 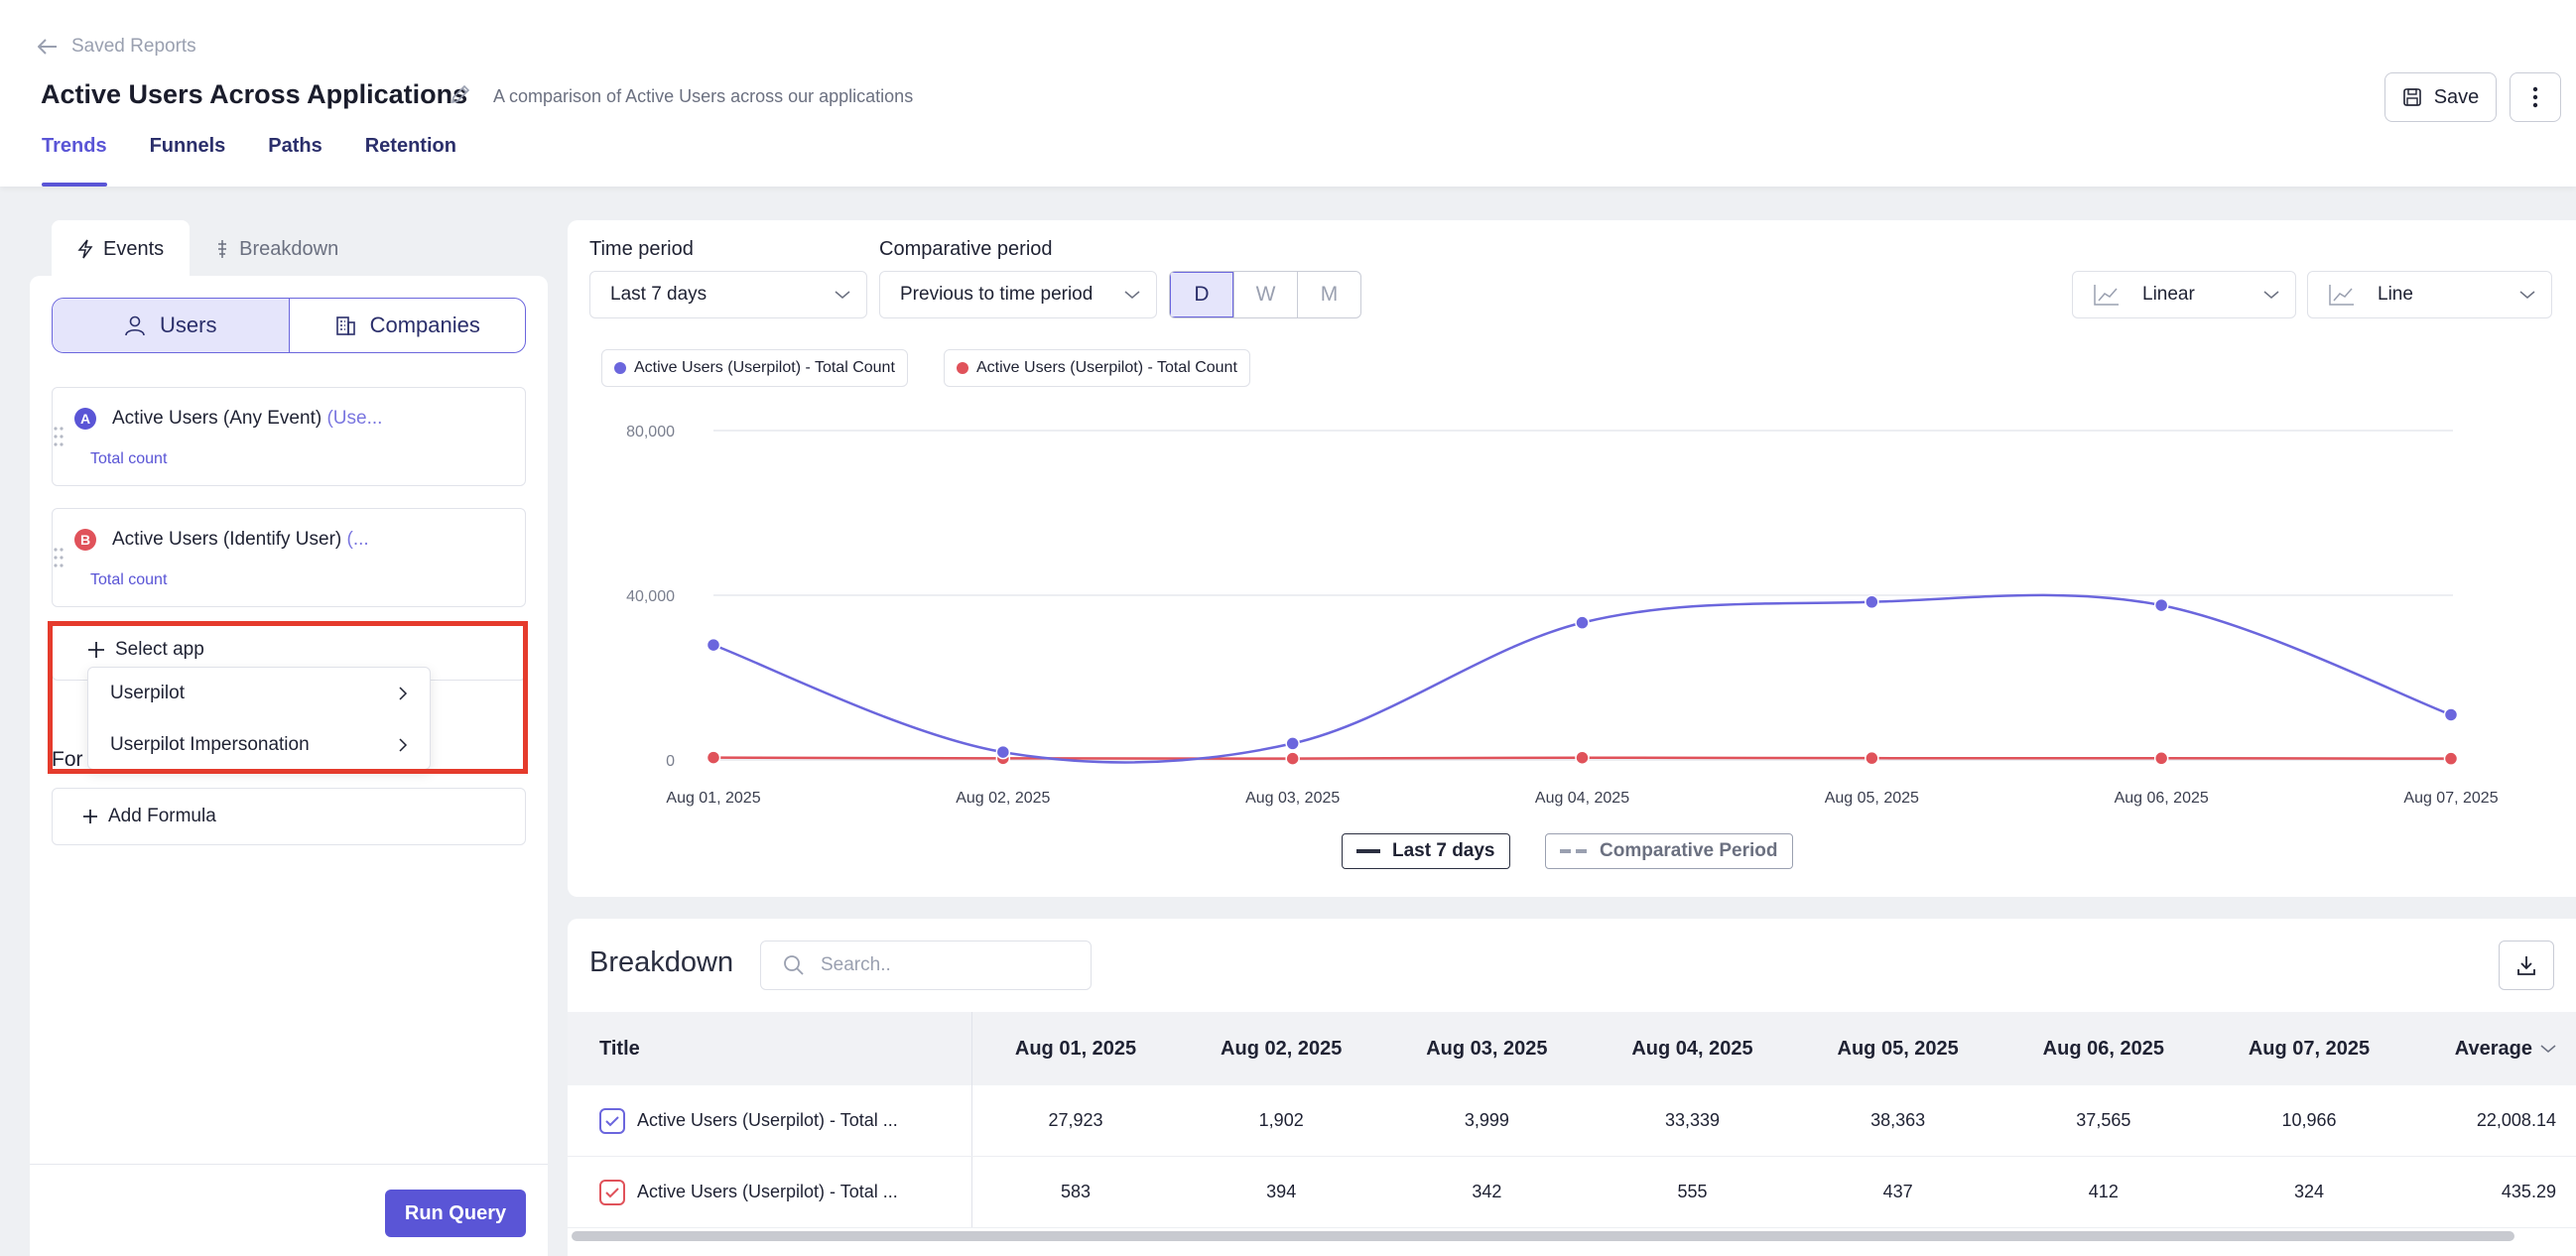 I want to click on users-toggle-label: Users, so click(x=189, y=325).